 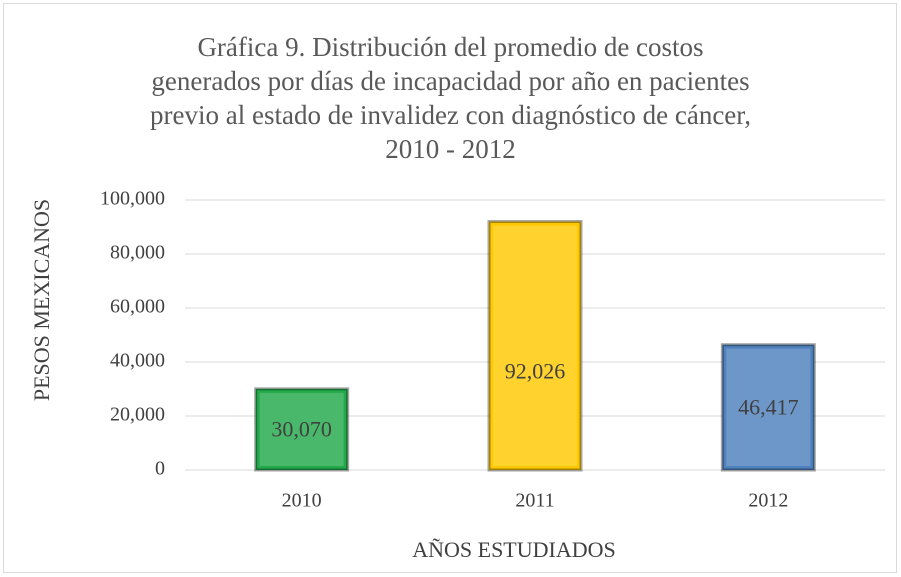 What do you see at coordinates (137, 361) in the screenshot?
I see `y-tick-label: 40,000` at bounding box center [137, 361].